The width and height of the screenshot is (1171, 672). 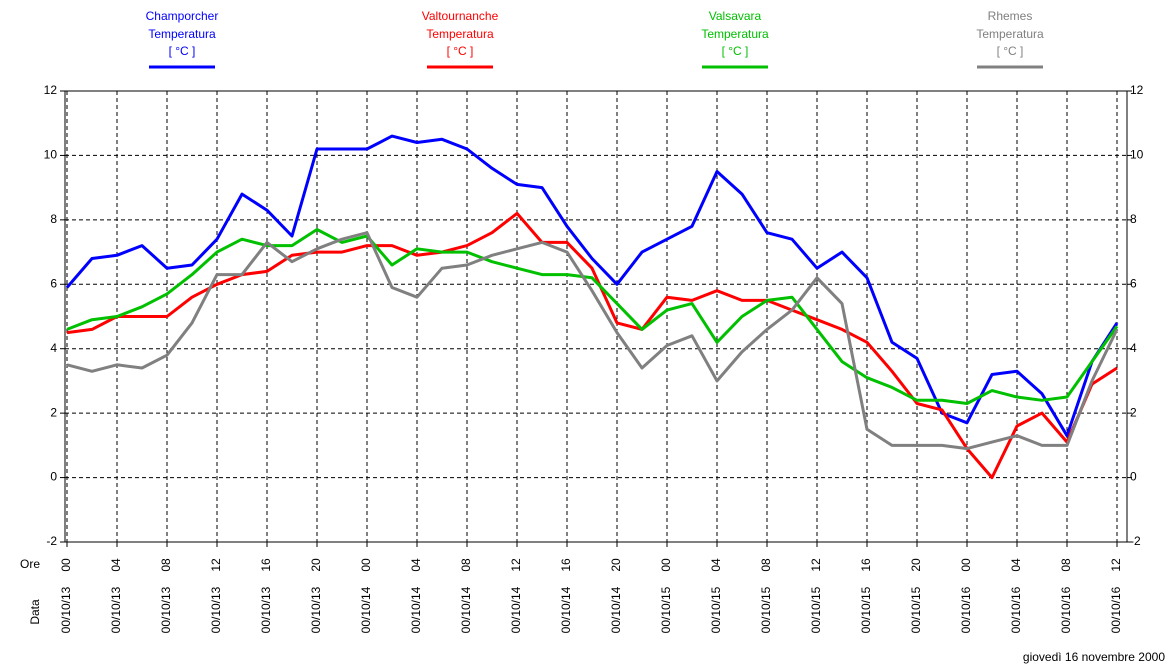 What do you see at coordinates (1137, 90) in the screenshot?
I see `y2-tick-label: 12` at bounding box center [1137, 90].